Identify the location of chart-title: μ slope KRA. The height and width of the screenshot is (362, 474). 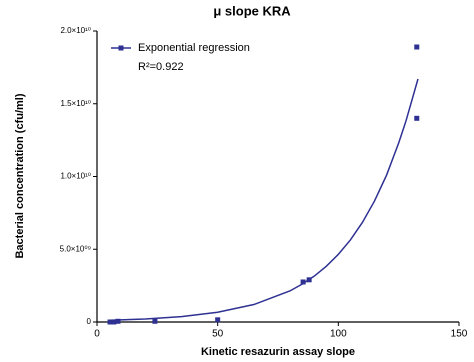
(252, 10).